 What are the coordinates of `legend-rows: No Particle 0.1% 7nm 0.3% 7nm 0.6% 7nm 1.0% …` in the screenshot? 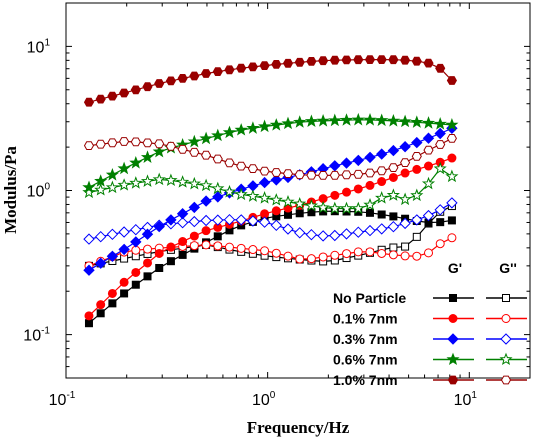 It's located at (430, 339).